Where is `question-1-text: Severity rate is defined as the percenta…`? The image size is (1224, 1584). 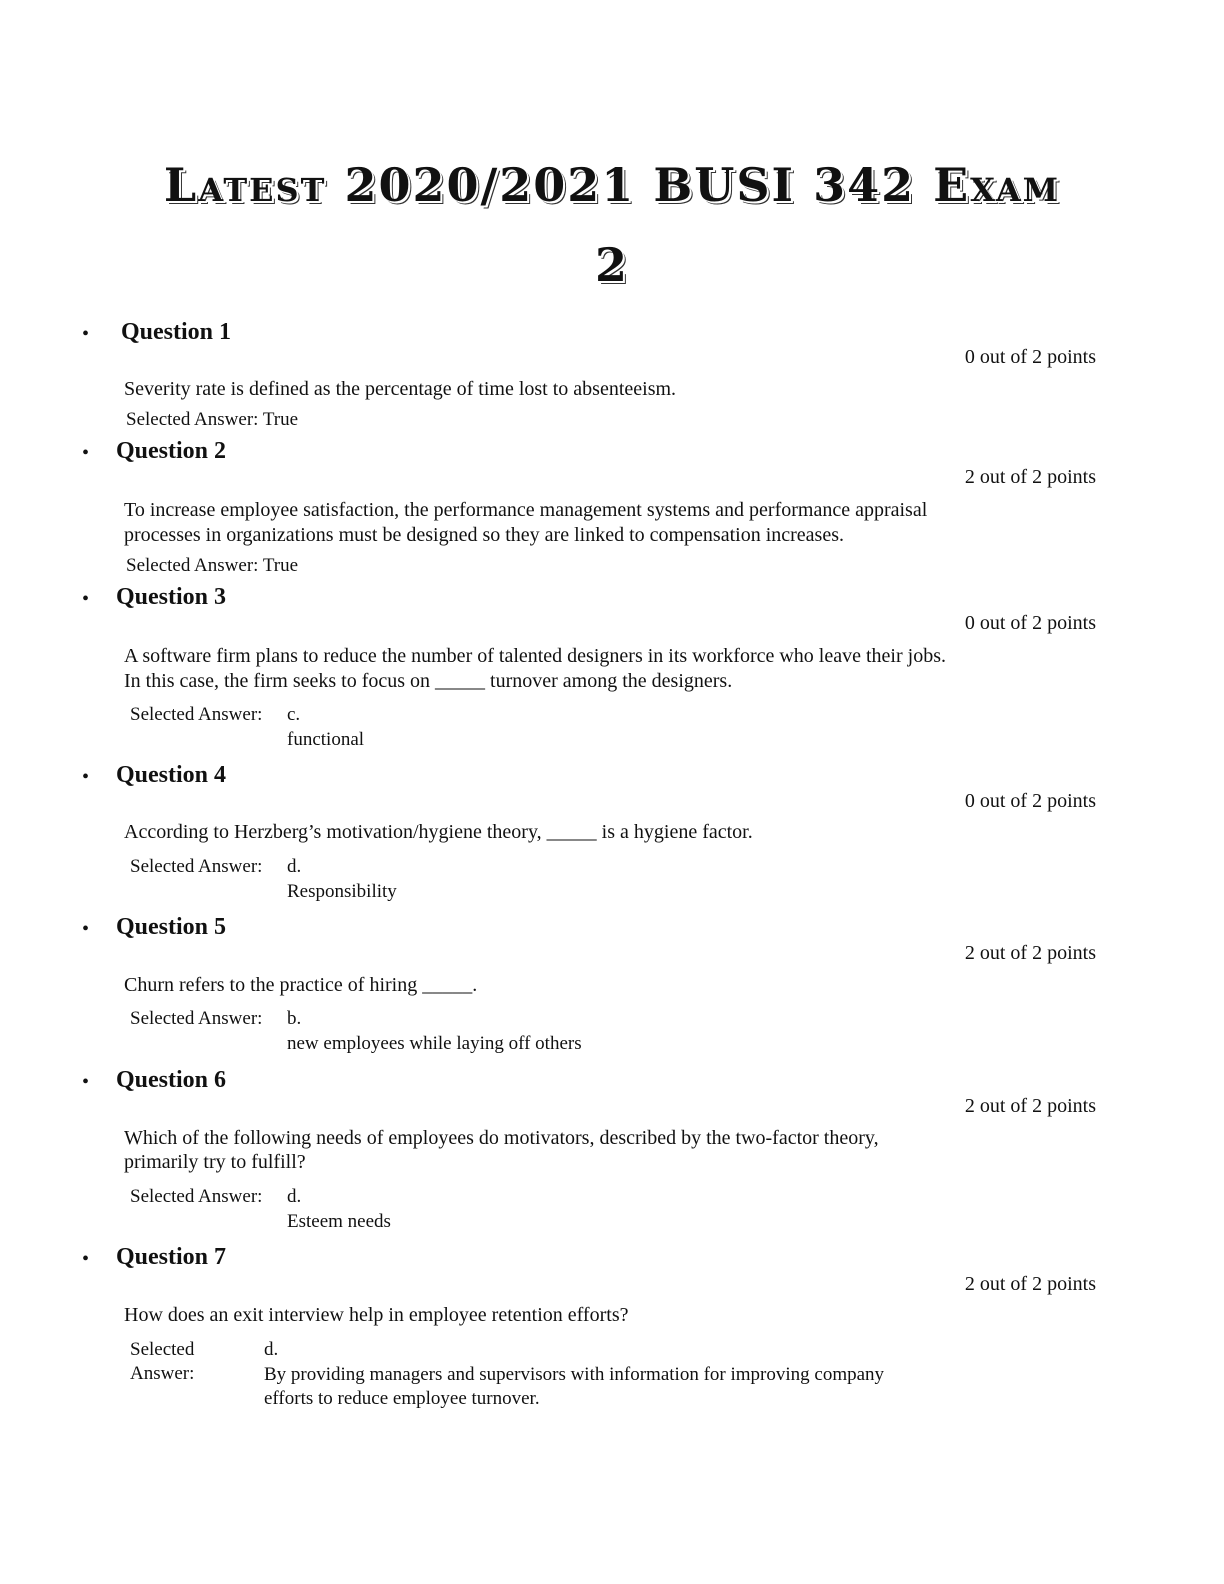 question-1-text: Severity rate is defined as the percenta… is located at coordinates (400, 389).